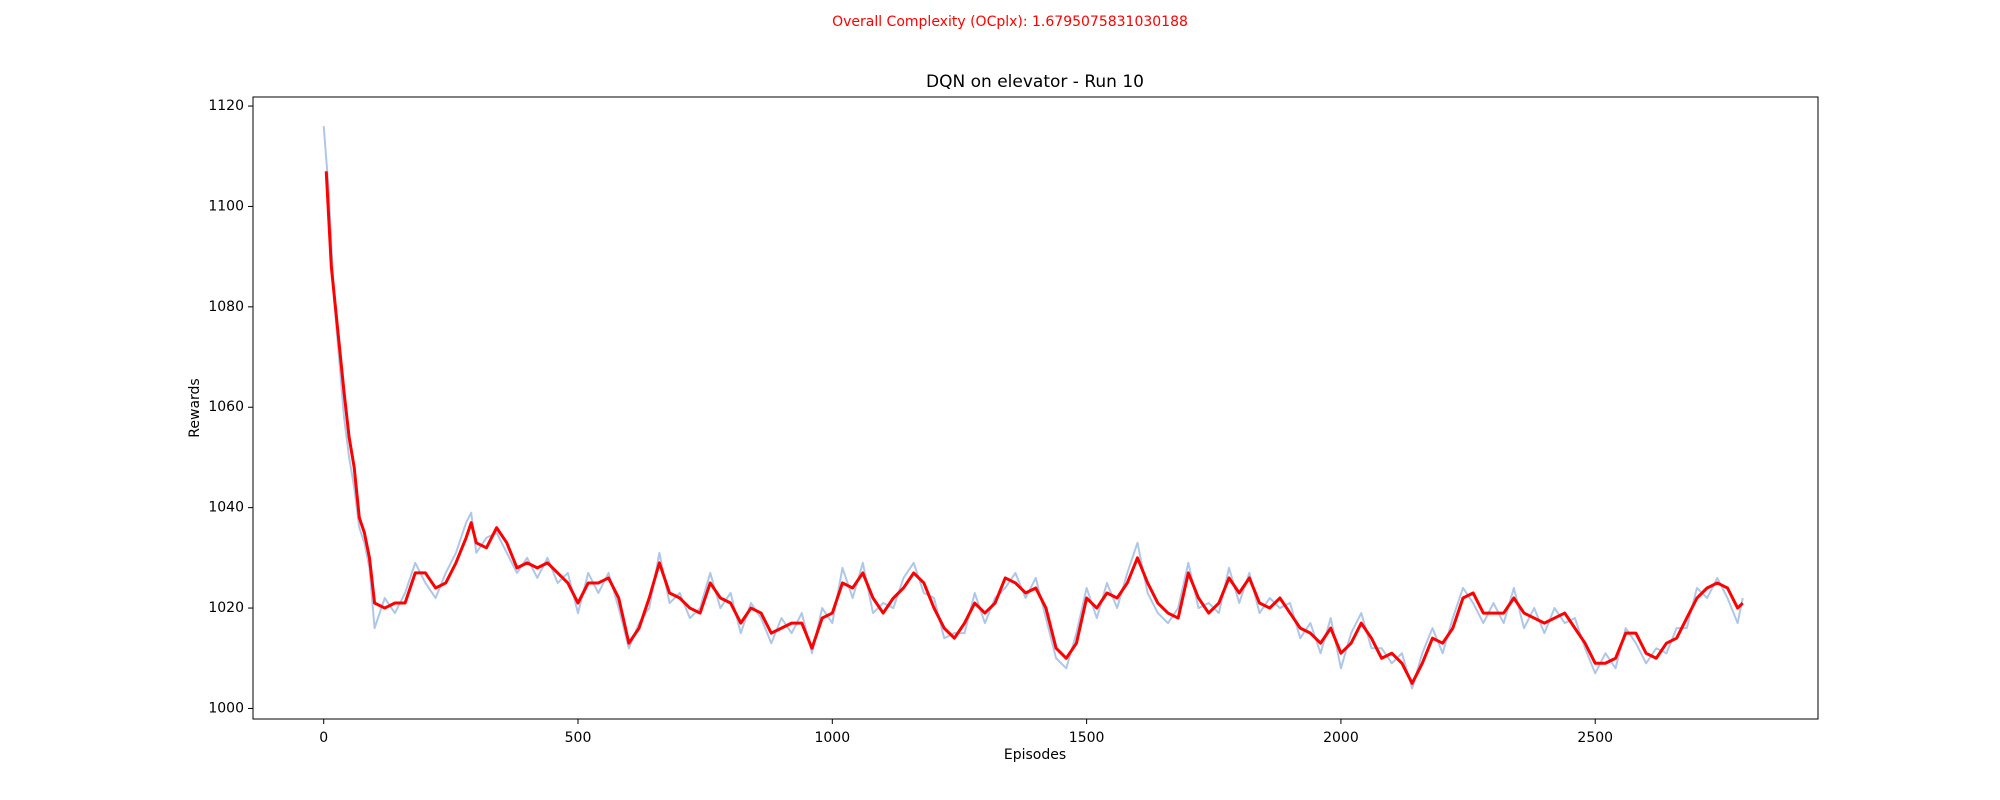 The height and width of the screenshot is (800, 2000). Describe the element at coordinates (226, 307) in the screenshot. I see `y-tick-label: 1080` at that location.